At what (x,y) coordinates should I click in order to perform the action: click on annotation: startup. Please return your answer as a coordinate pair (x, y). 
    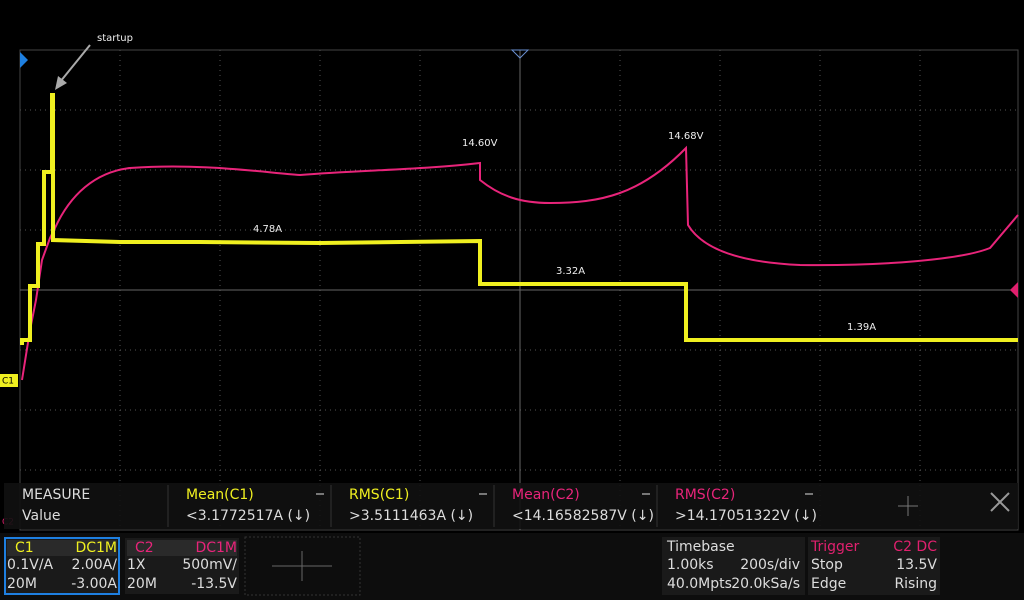
    Looking at the image, I should click on (115, 38).